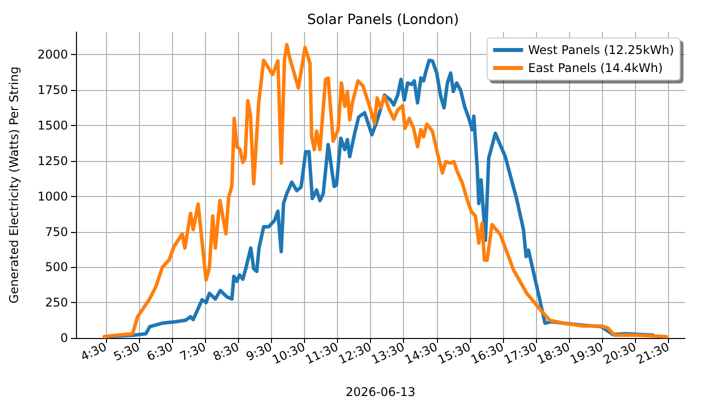 The image size is (704, 409). Describe the element at coordinates (601, 50) in the screenshot. I see `legend-label: West Panels (12.25kWh)` at that location.